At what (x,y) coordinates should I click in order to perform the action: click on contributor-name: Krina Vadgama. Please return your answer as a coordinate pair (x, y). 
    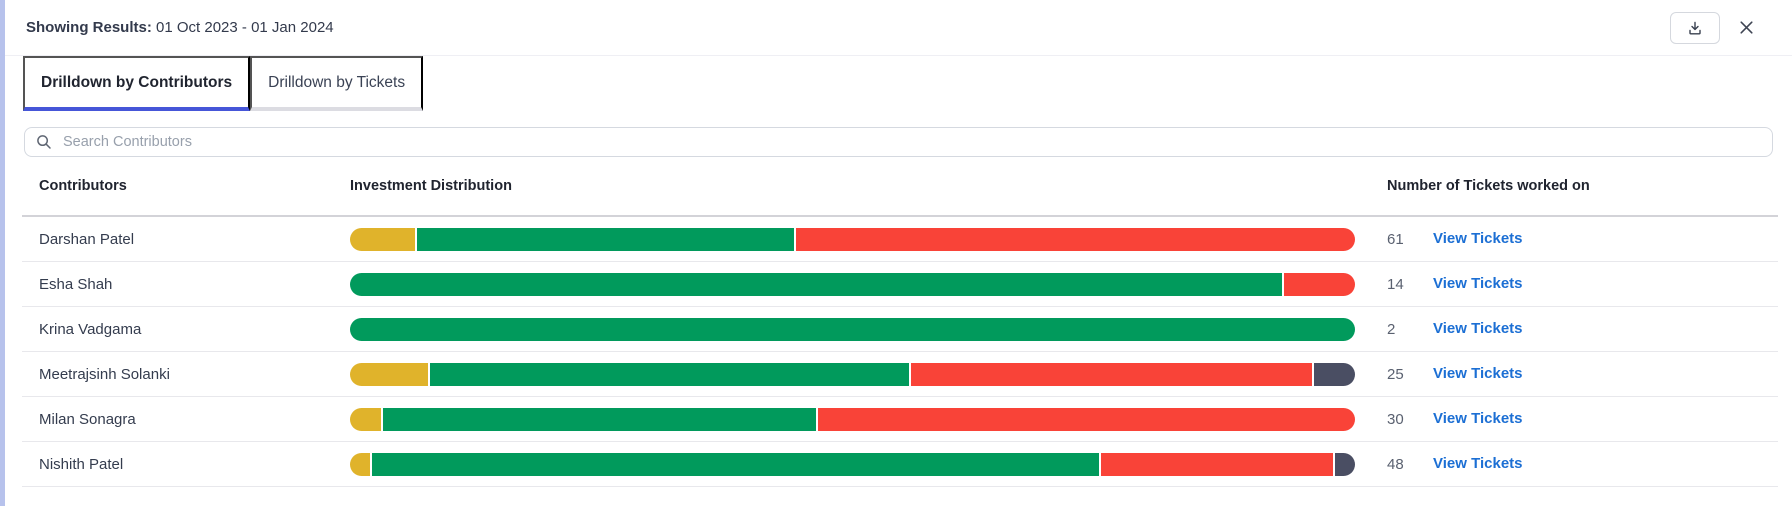
    Looking at the image, I should click on (90, 329).